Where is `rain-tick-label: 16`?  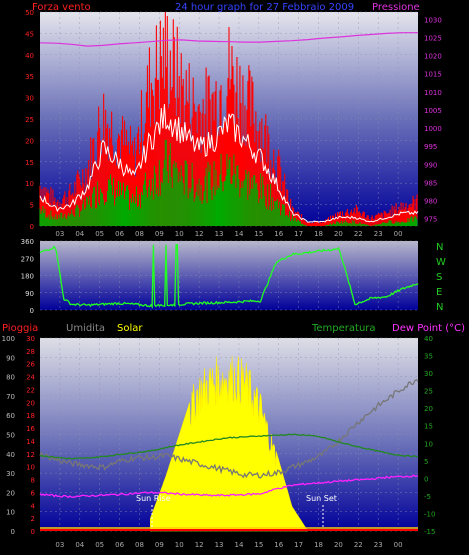 rain-tick-label: 16 is located at coordinates (30, 429).